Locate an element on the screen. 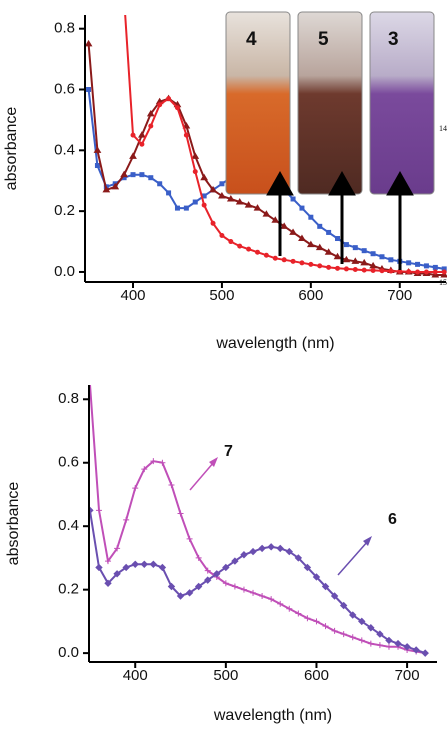 The image size is (447, 733). arrow is located at coordinates (202, 476).